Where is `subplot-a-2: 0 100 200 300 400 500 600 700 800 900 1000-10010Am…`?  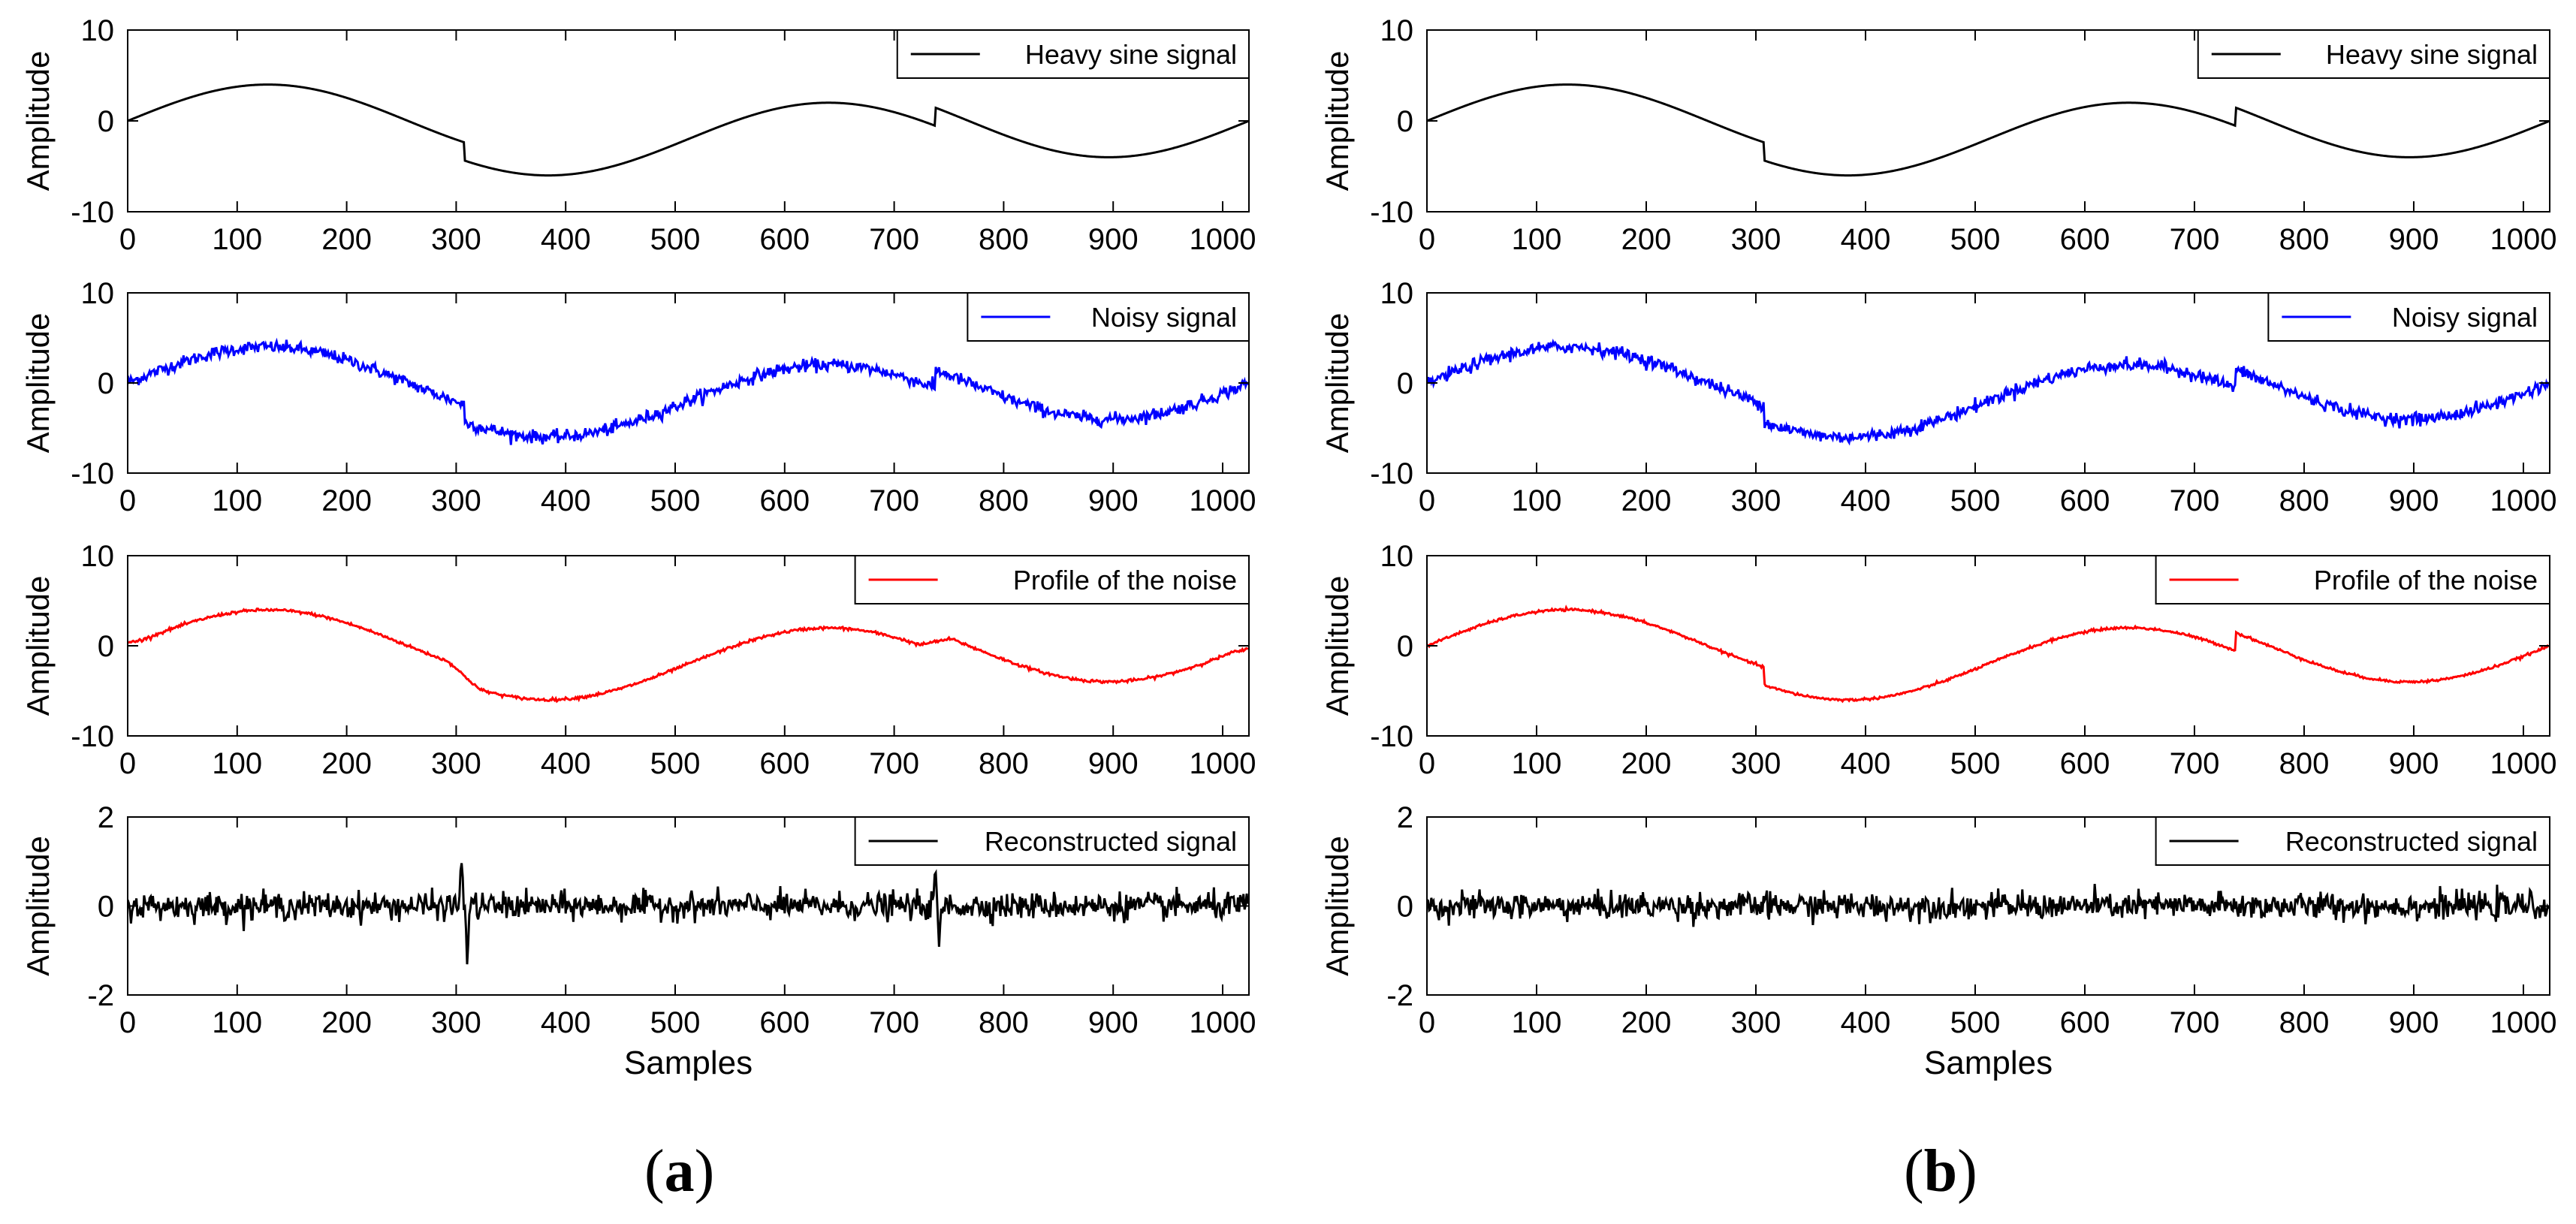 subplot-a-2: 0 100 200 300 400 500 600 700 800 900 1000-10010Am… is located at coordinates (638, 397).